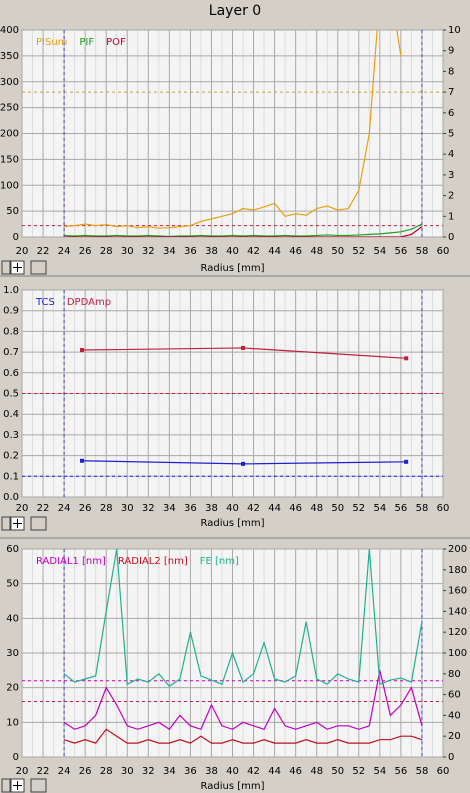  What do you see at coordinates (451, 757) in the screenshot?
I see `y2-tick-label: 0` at bounding box center [451, 757].